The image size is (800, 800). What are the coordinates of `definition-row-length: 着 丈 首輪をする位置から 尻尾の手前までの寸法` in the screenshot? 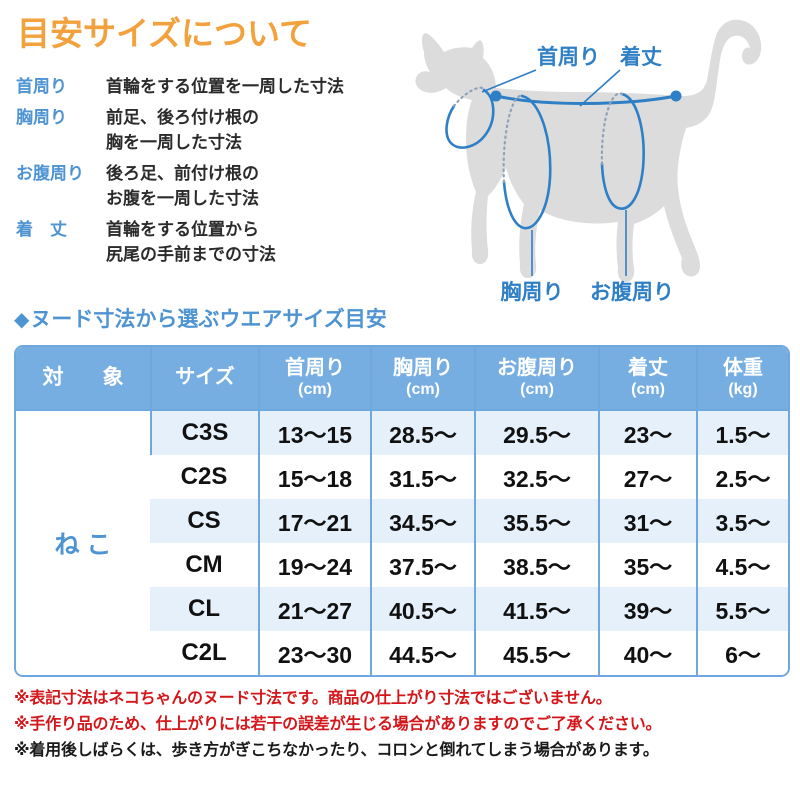 It's located at (216, 242).